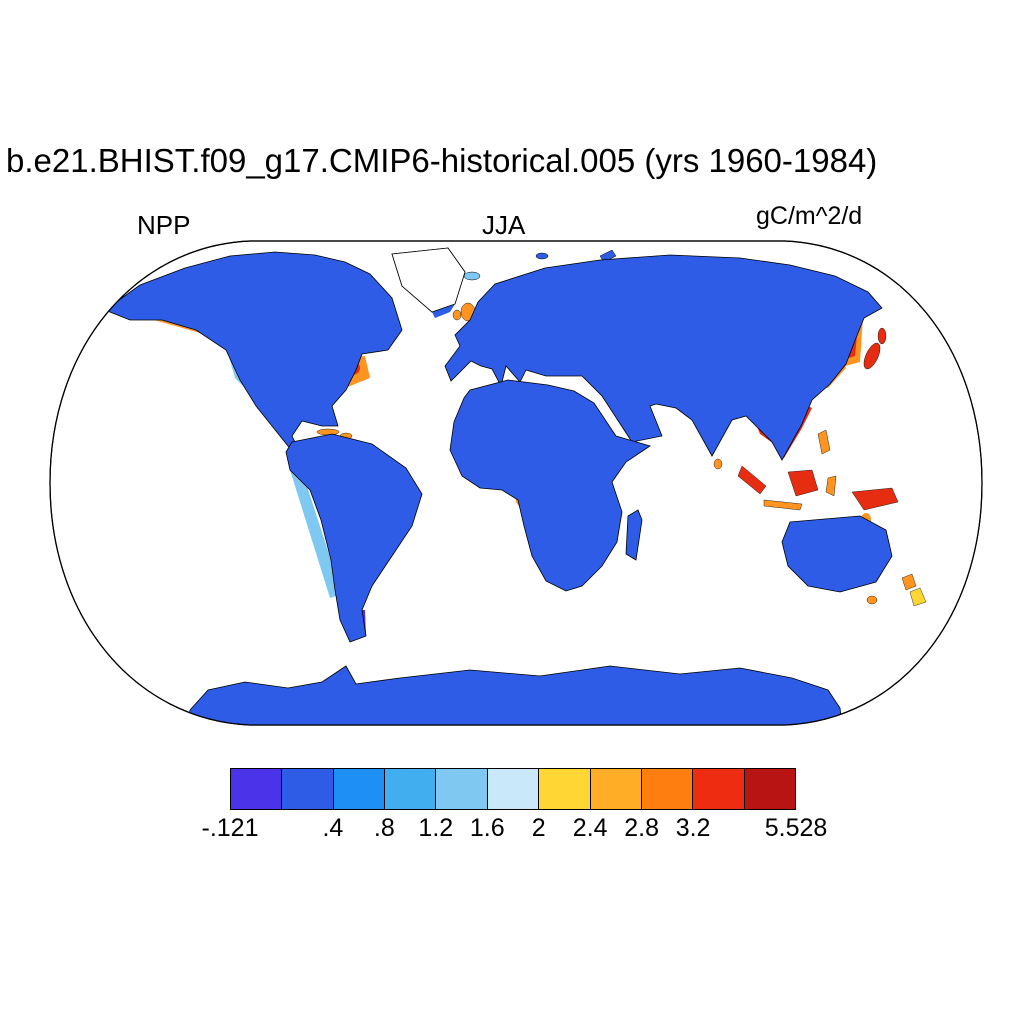 This screenshot has width=1024, height=1024. I want to click on island-sumatra, so click(752, 480).